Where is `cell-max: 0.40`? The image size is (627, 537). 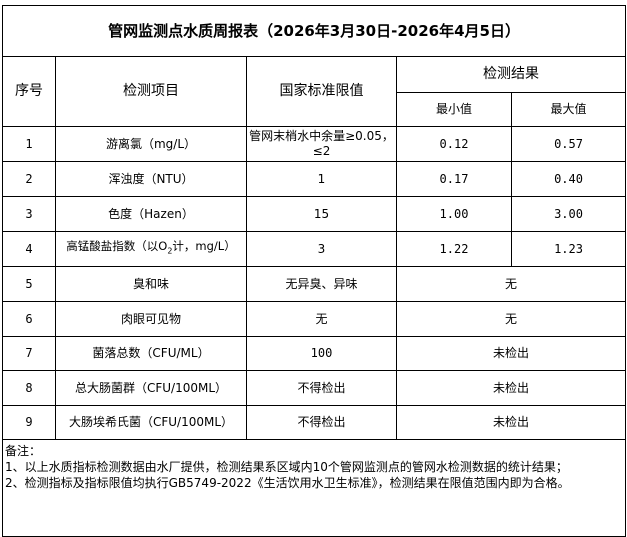 cell-max: 0.40 is located at coordinates (568, 179).